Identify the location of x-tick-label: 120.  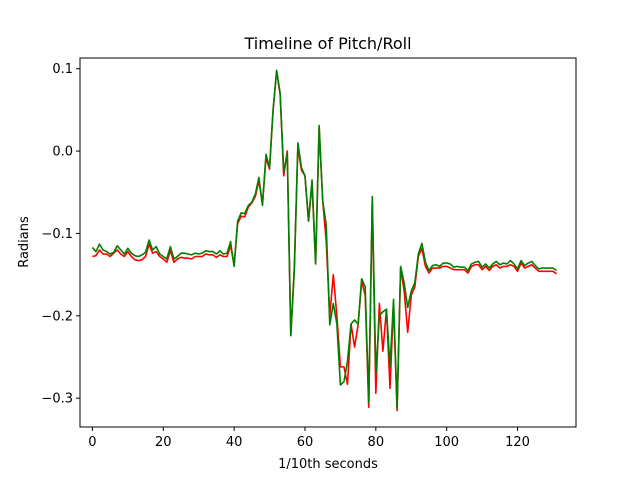
(517, 442).